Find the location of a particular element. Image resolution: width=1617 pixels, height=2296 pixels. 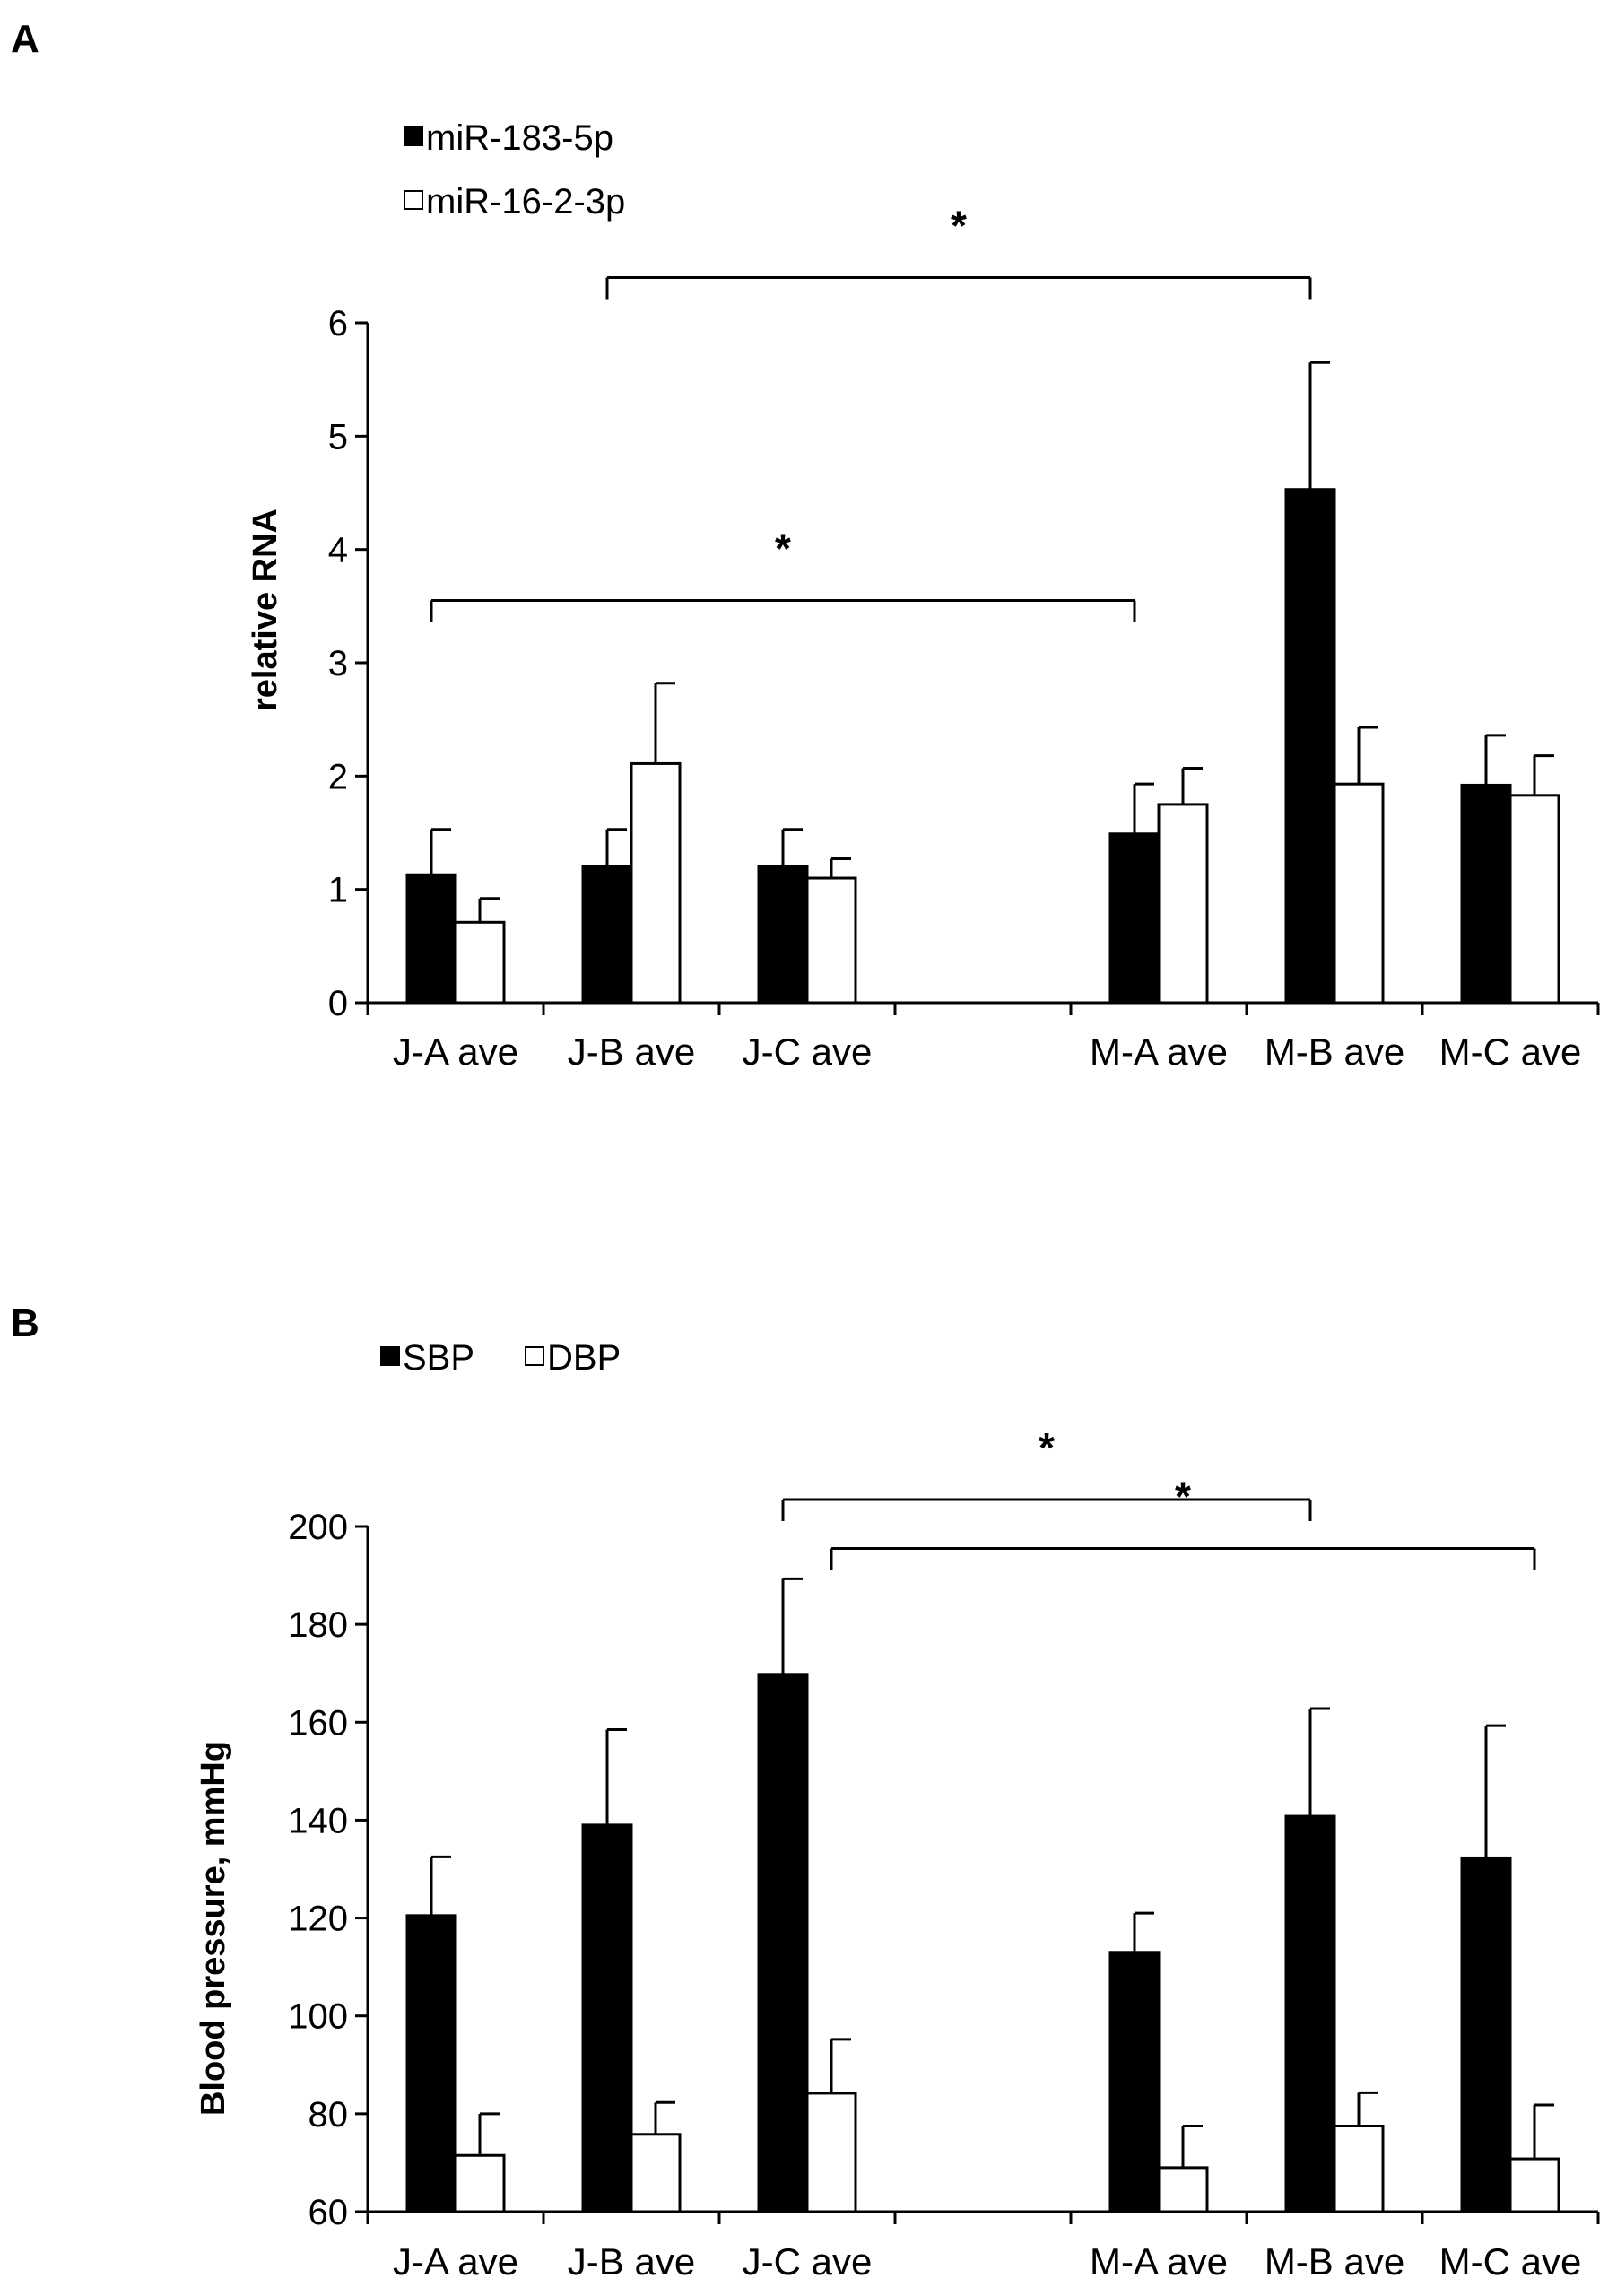

panel-b-bar-dbp-m-b-ave is located at coordinates (1359, 2169).